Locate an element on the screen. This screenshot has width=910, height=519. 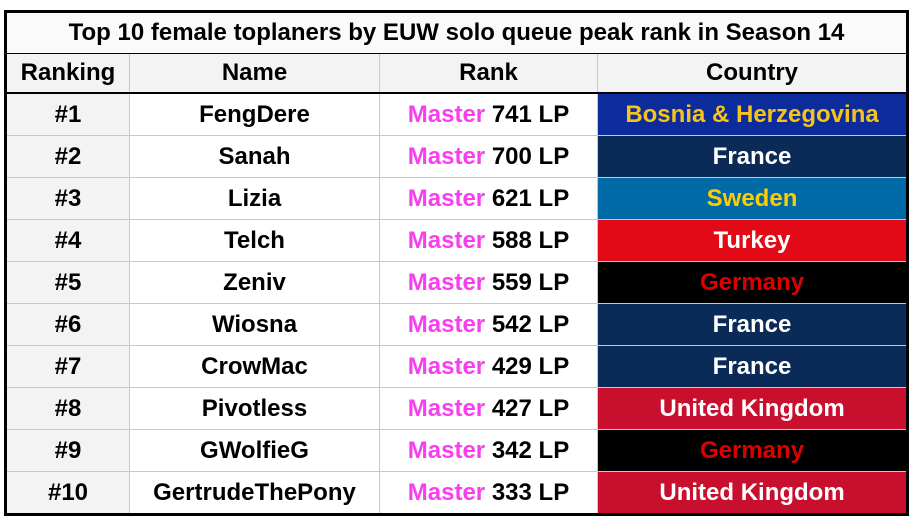
ranking-cell: #8 is located at coordinates (67, 408).